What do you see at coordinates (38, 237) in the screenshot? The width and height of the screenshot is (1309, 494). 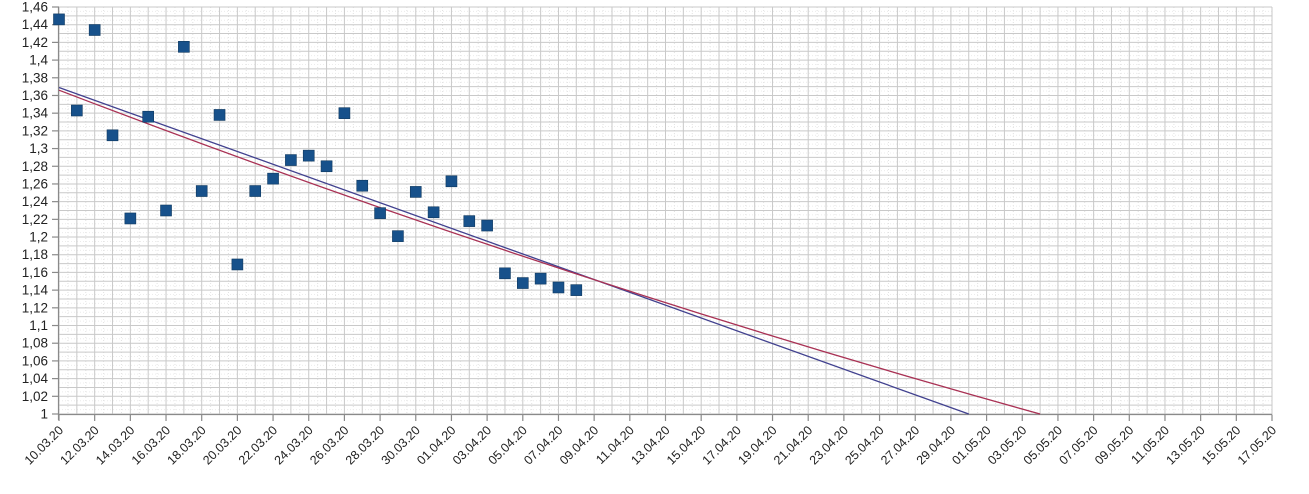 I see `y-axis-label: 1,2` at bounding box center [38, 237].